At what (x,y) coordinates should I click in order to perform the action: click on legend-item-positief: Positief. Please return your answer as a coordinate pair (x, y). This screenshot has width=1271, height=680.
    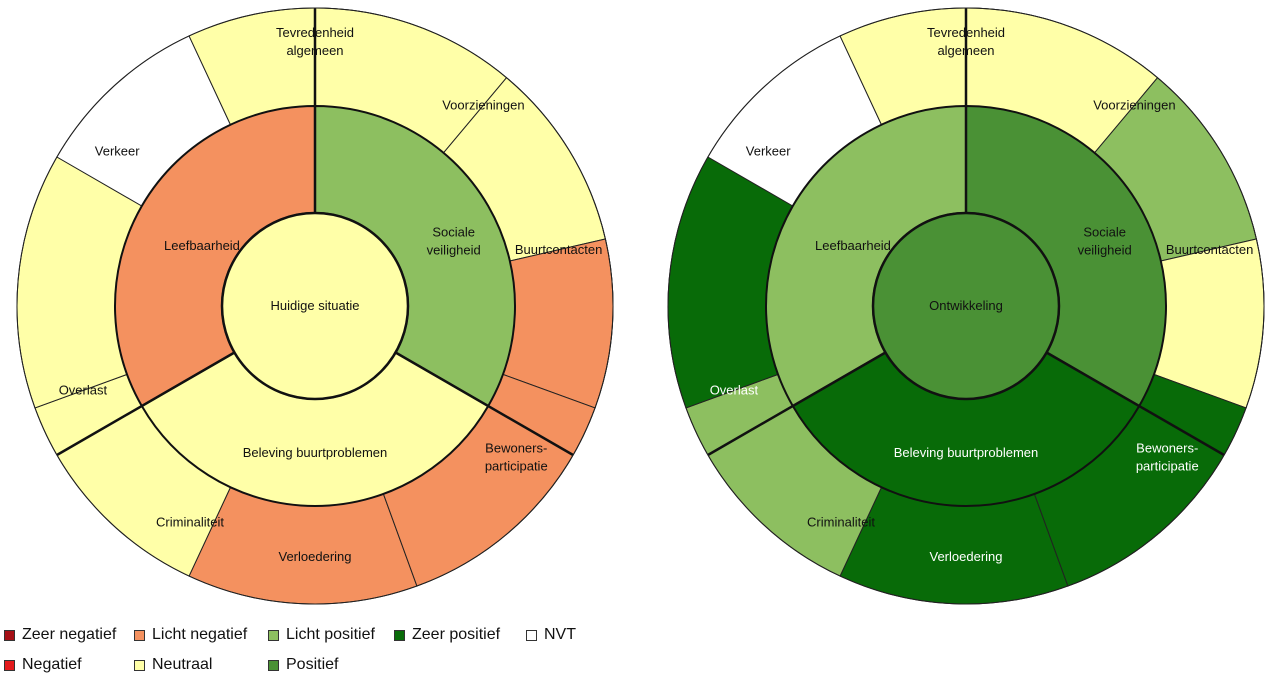
    Looking at the image, I should click on (303, 665).